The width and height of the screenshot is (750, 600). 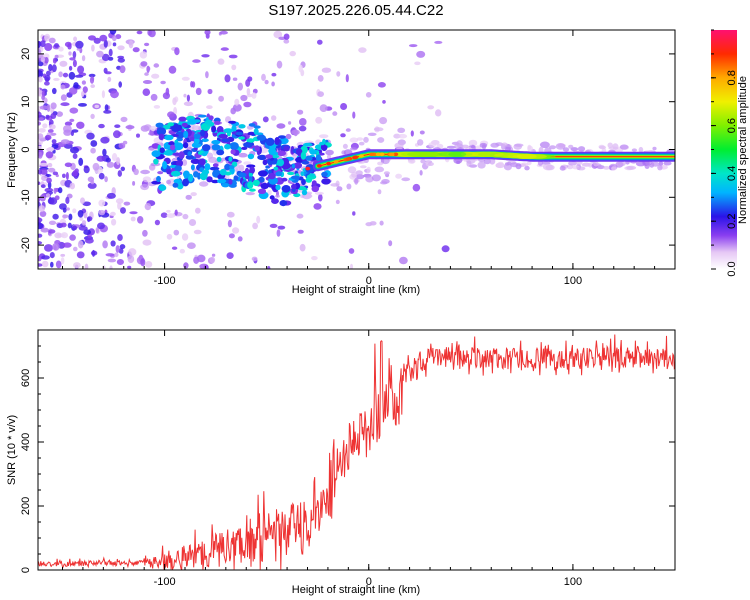 What do you see at coordinates (573, 281) in the screenshot?
I see `top-xtick-label: 100` at bounding box center [573, 281].